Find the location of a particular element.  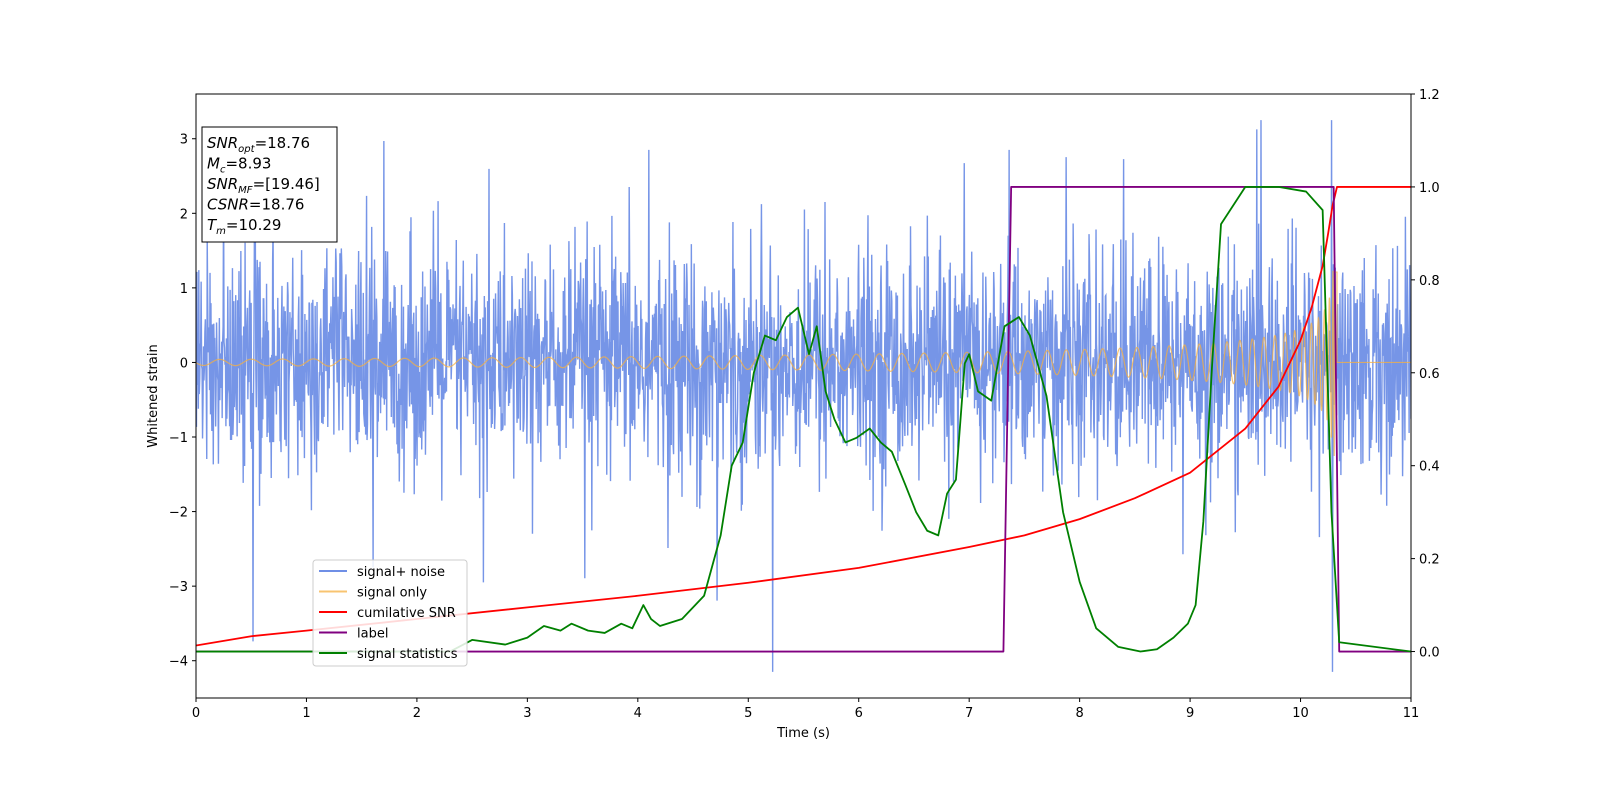

legend-label: signal statistics is located at coordinates (407, 654).